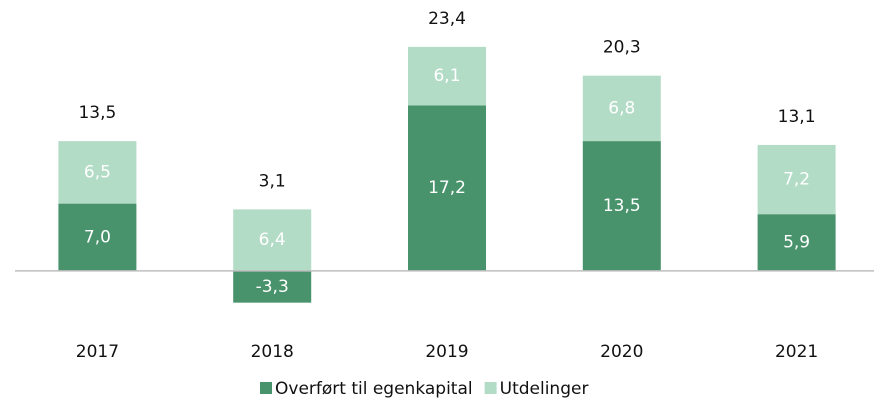 The image size is (874, 401). What do you see at coordinates (797, 117) in the screenshot?
I see `total-label: 13,1` at bounding box center [797, 117].